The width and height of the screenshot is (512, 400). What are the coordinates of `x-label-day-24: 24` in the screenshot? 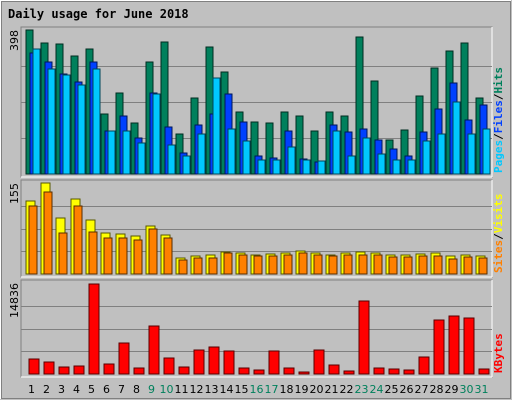 It's located at (377, 389).